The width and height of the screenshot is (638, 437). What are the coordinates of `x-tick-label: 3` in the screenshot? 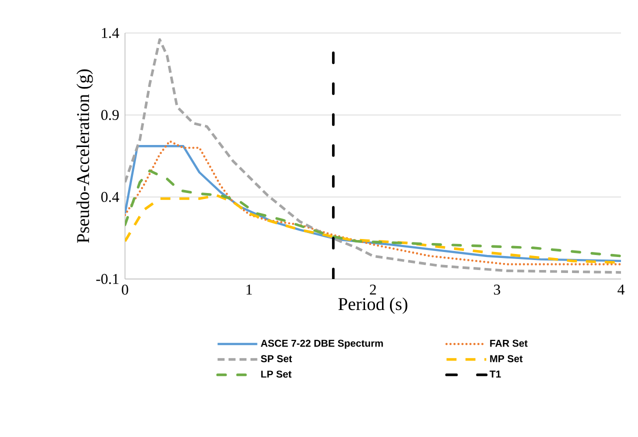 It's located at (497, 289).